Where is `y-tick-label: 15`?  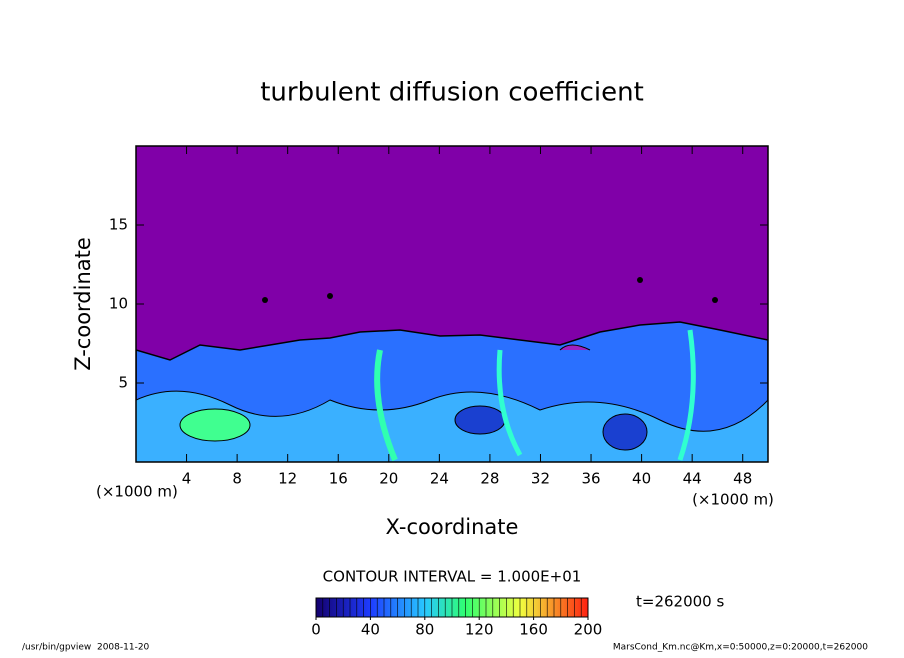
y-tick-label: 15 is located at coordinates (118, 225).